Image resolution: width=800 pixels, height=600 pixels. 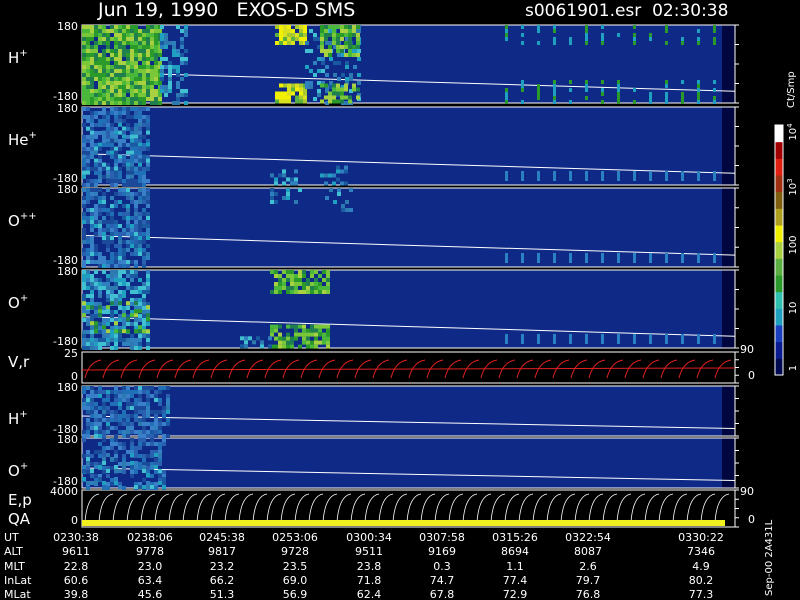 What do you see at coordinates (402, 367) in the screenshot?
I see `panel` at bounding box center [402, 367].